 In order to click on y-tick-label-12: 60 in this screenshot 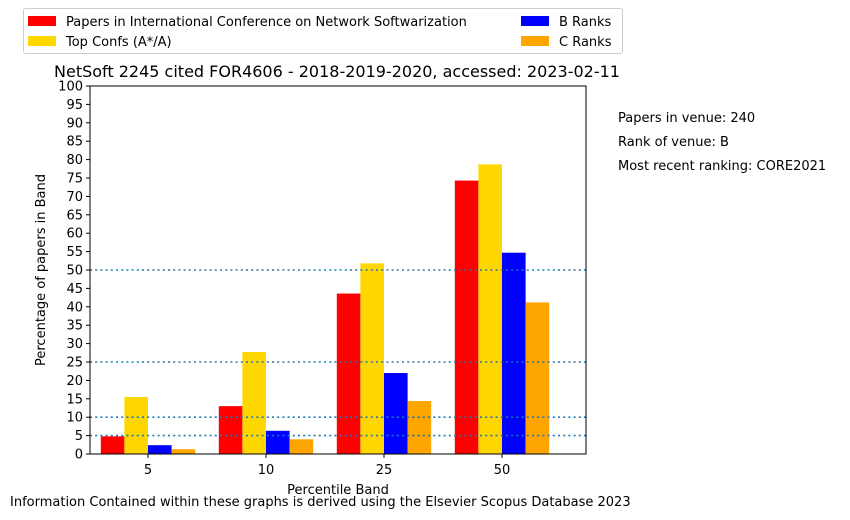, I will do `click(74, 234)`.